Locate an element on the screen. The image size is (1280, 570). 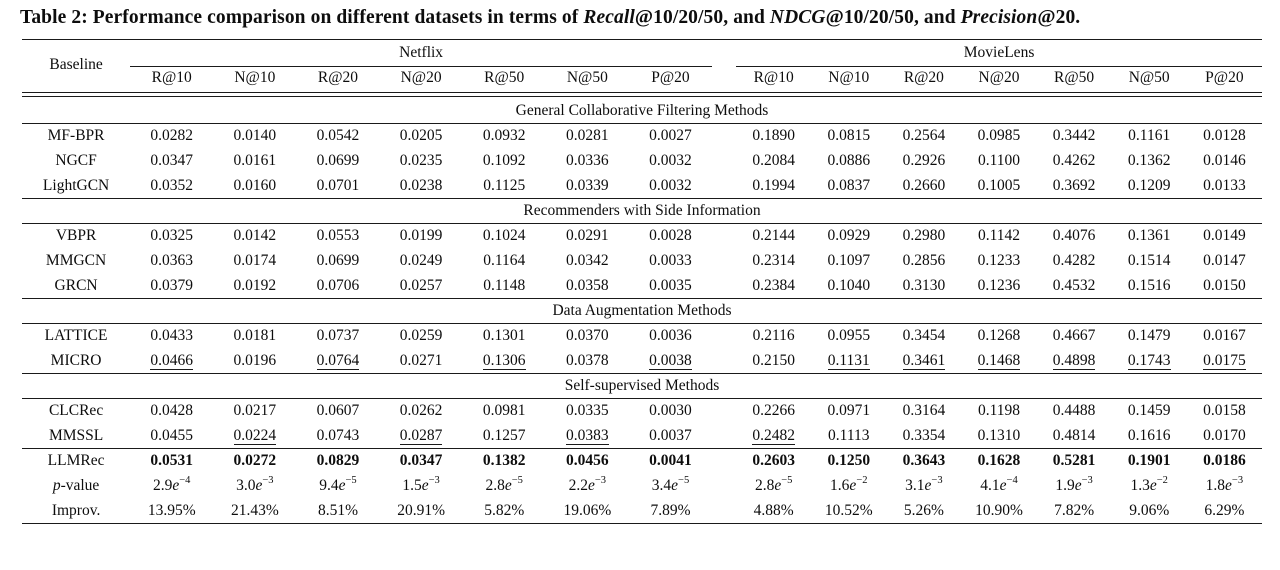
table-cell: 0.4667 is located at coordinates (1074, 336).